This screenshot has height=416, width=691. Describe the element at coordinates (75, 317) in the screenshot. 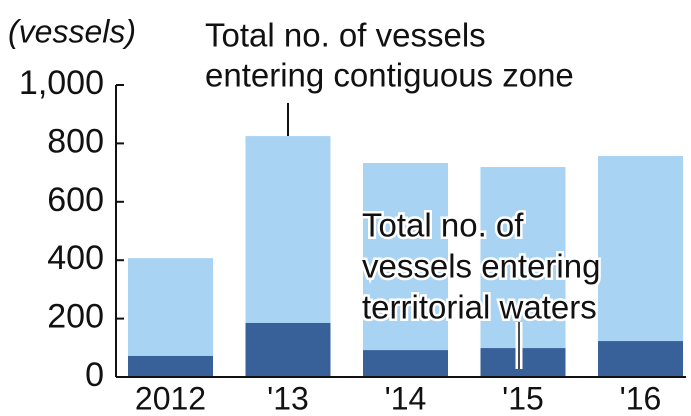

I see `y-tick-label: 200` at that location.